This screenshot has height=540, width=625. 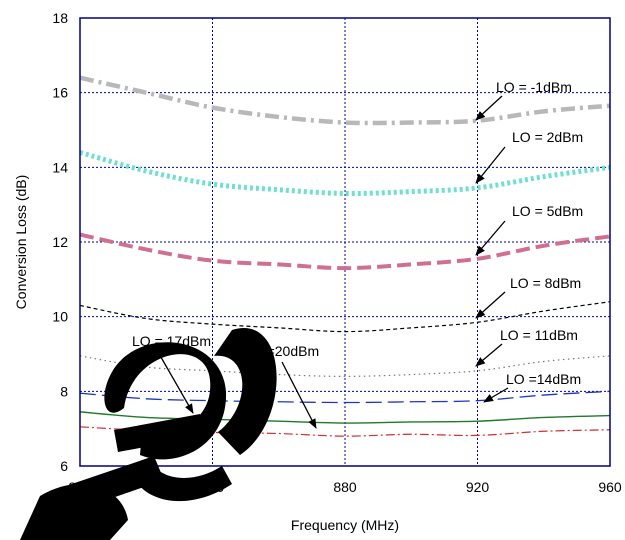 I want to click on y-tick-label: 16, so click(x=60, y=93).